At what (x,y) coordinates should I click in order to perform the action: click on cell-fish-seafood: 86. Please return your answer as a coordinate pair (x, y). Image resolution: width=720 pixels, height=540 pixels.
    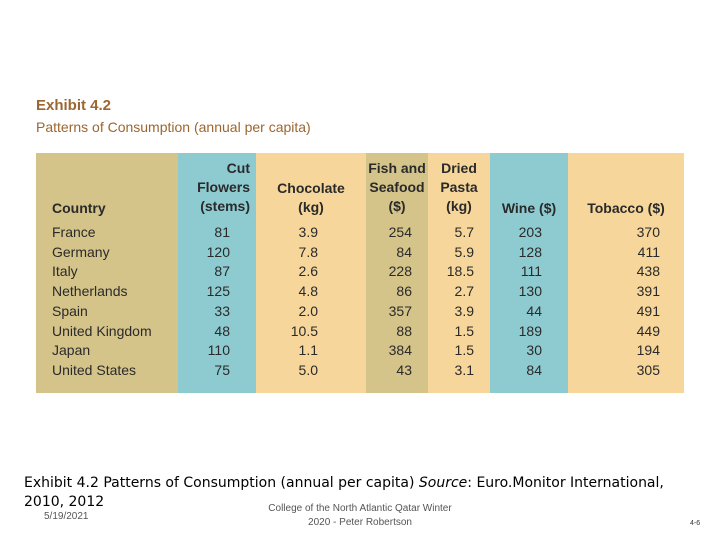
    Looking at the image, I should click on (404, 291).